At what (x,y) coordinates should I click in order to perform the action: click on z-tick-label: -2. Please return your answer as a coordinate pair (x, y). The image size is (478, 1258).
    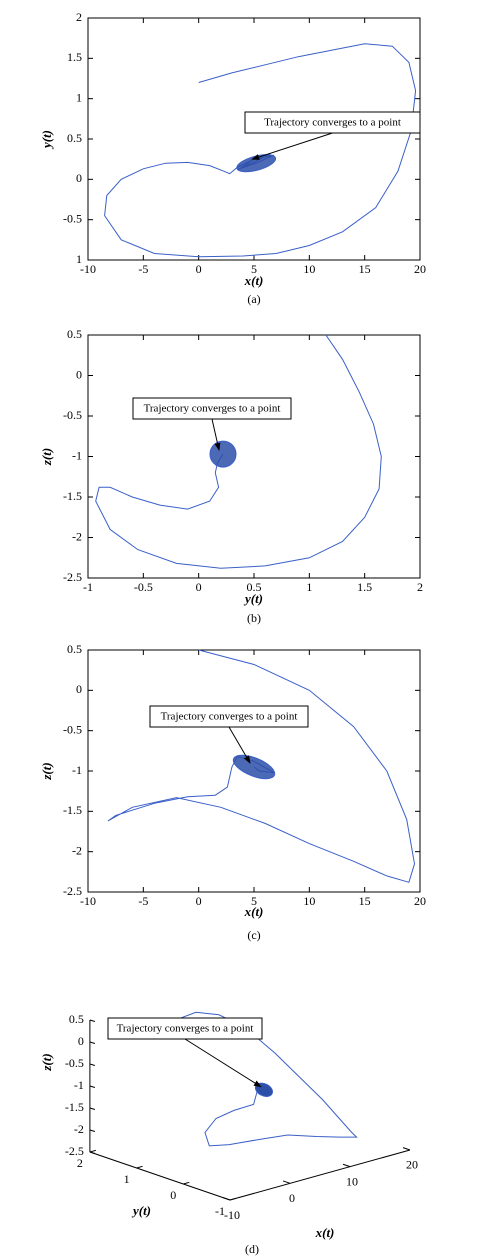
    Looking at the image, I should click on (79, 1129).